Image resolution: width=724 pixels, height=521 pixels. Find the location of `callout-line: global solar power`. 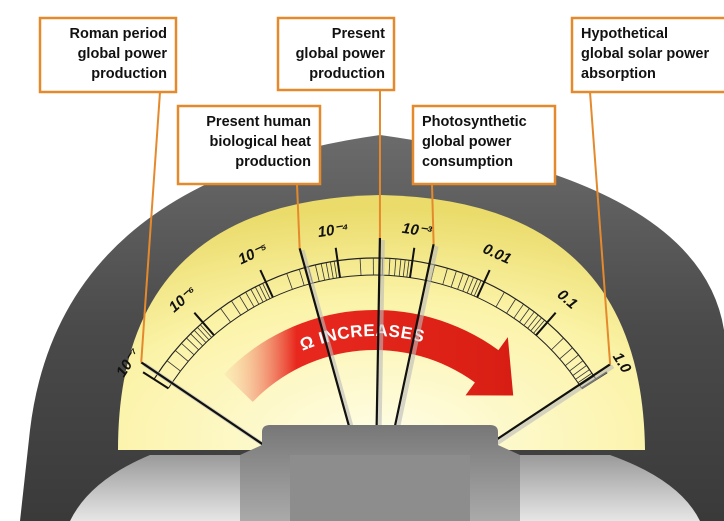

callout-line: global solar power is located at coordinates (645, 54).